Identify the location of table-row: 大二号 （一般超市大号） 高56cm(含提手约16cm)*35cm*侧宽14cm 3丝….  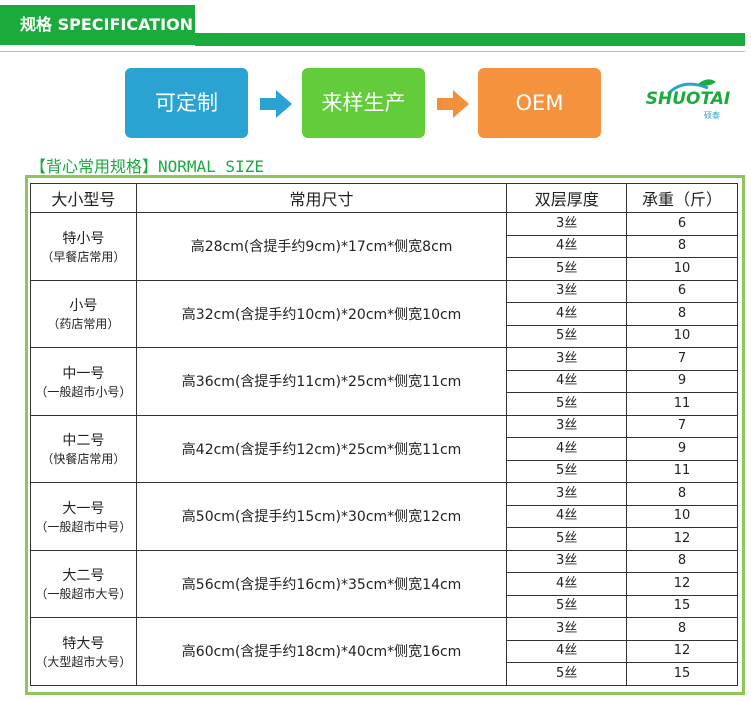
(384, 583).